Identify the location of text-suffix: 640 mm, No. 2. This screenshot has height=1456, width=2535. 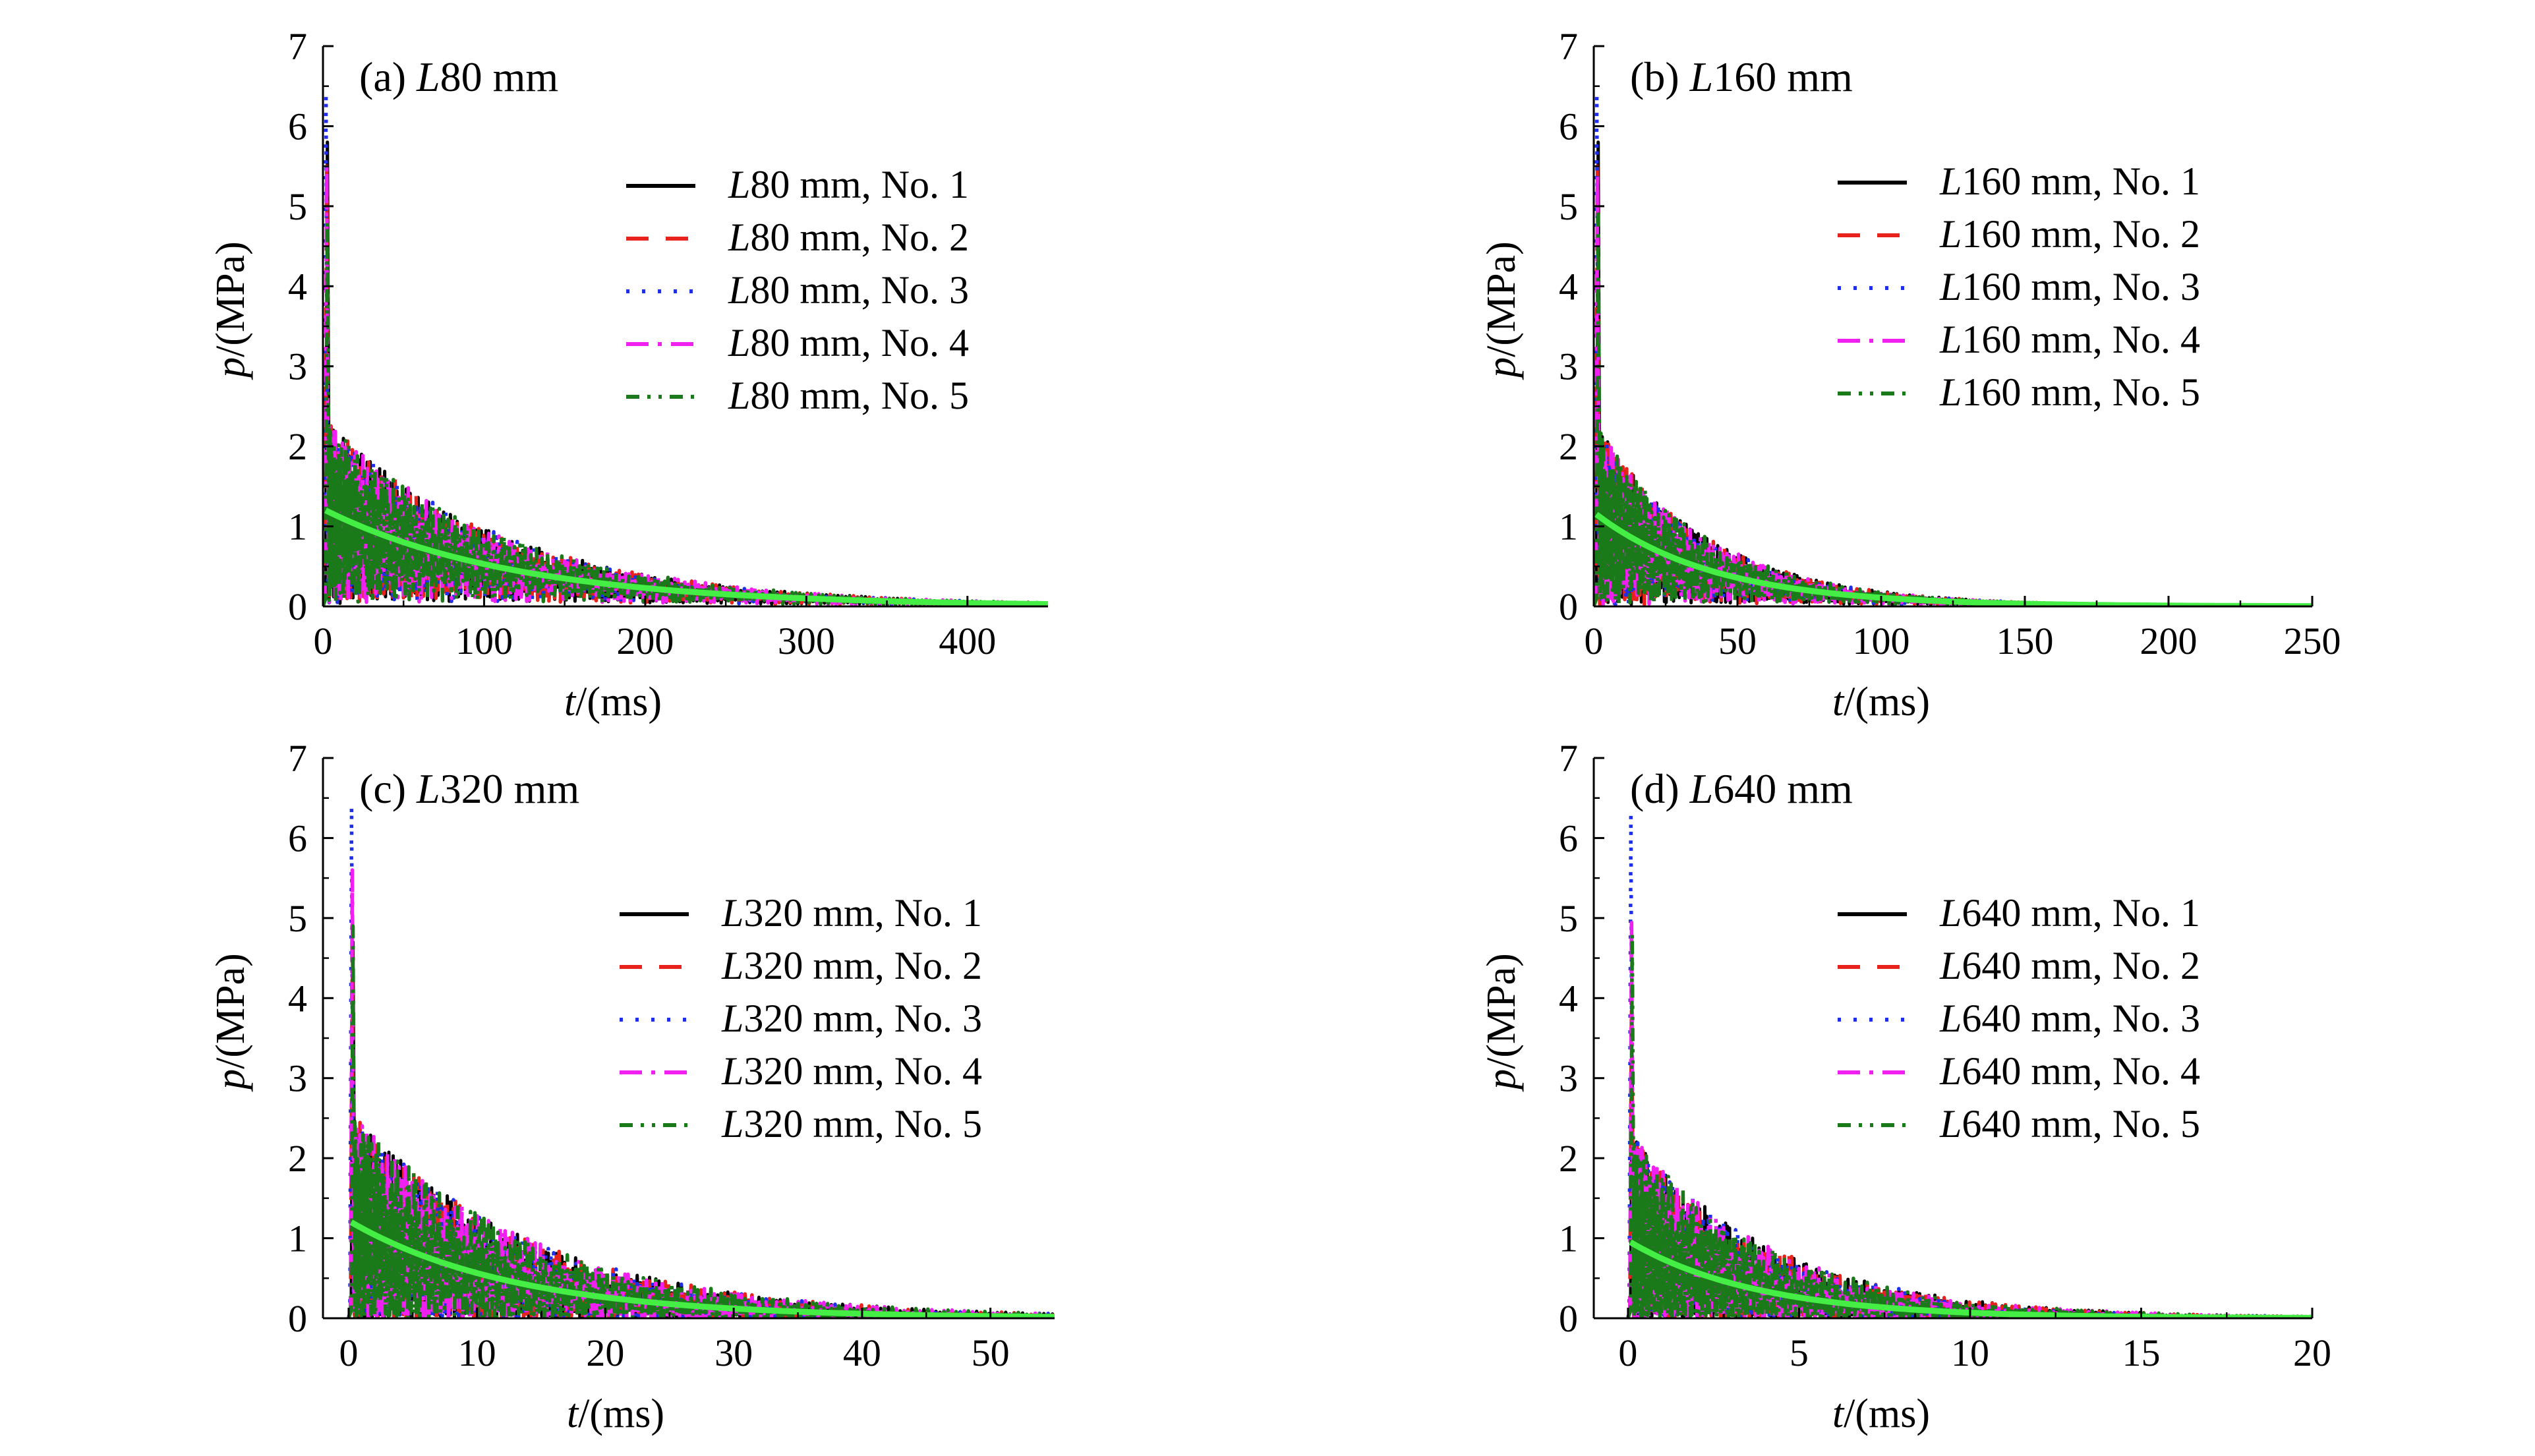
(2081, 966).